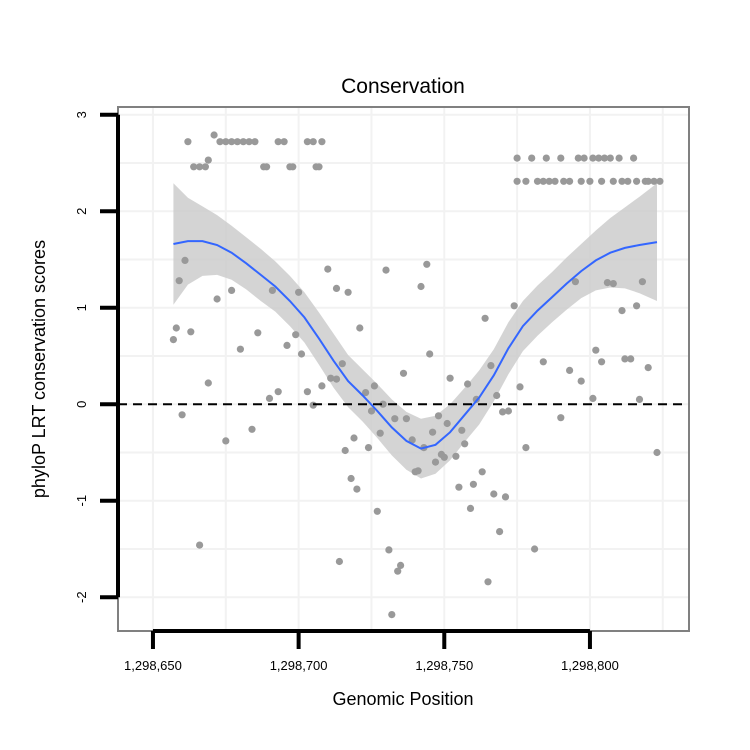 The width and height of the screenshot is (750, 750). Describe the element at coordinates (590, 665) in the screenshot. I see `x-tick-label: 1,298,800` at that location.